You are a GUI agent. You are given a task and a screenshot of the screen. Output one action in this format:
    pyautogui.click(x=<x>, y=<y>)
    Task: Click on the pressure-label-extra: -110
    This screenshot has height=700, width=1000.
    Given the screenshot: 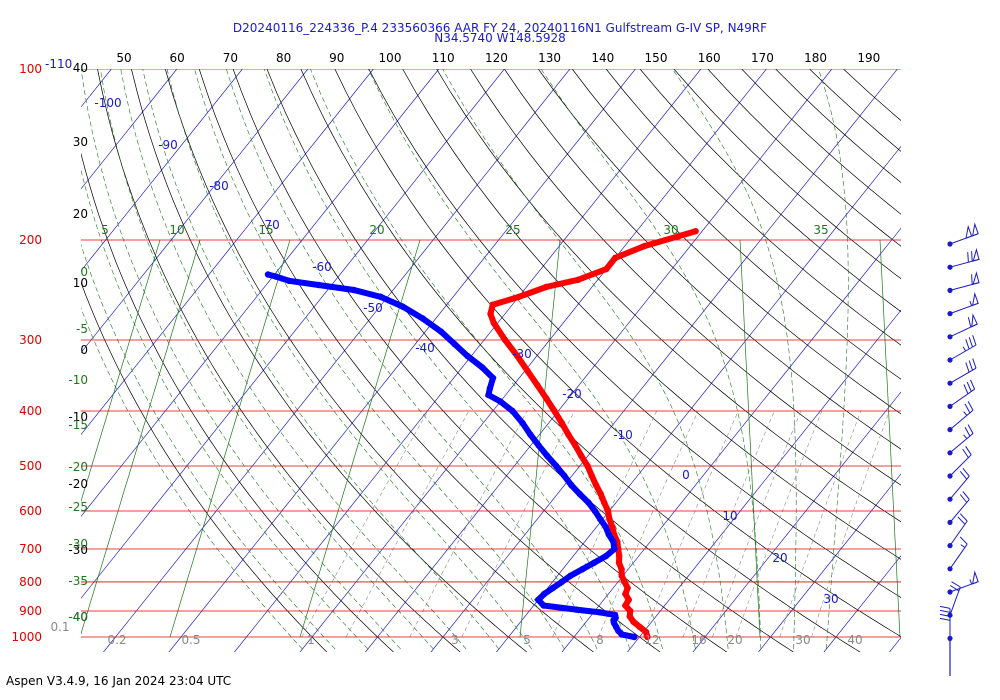 What is the action you would take?
    pyautogui.click(x=58, y=64)
    